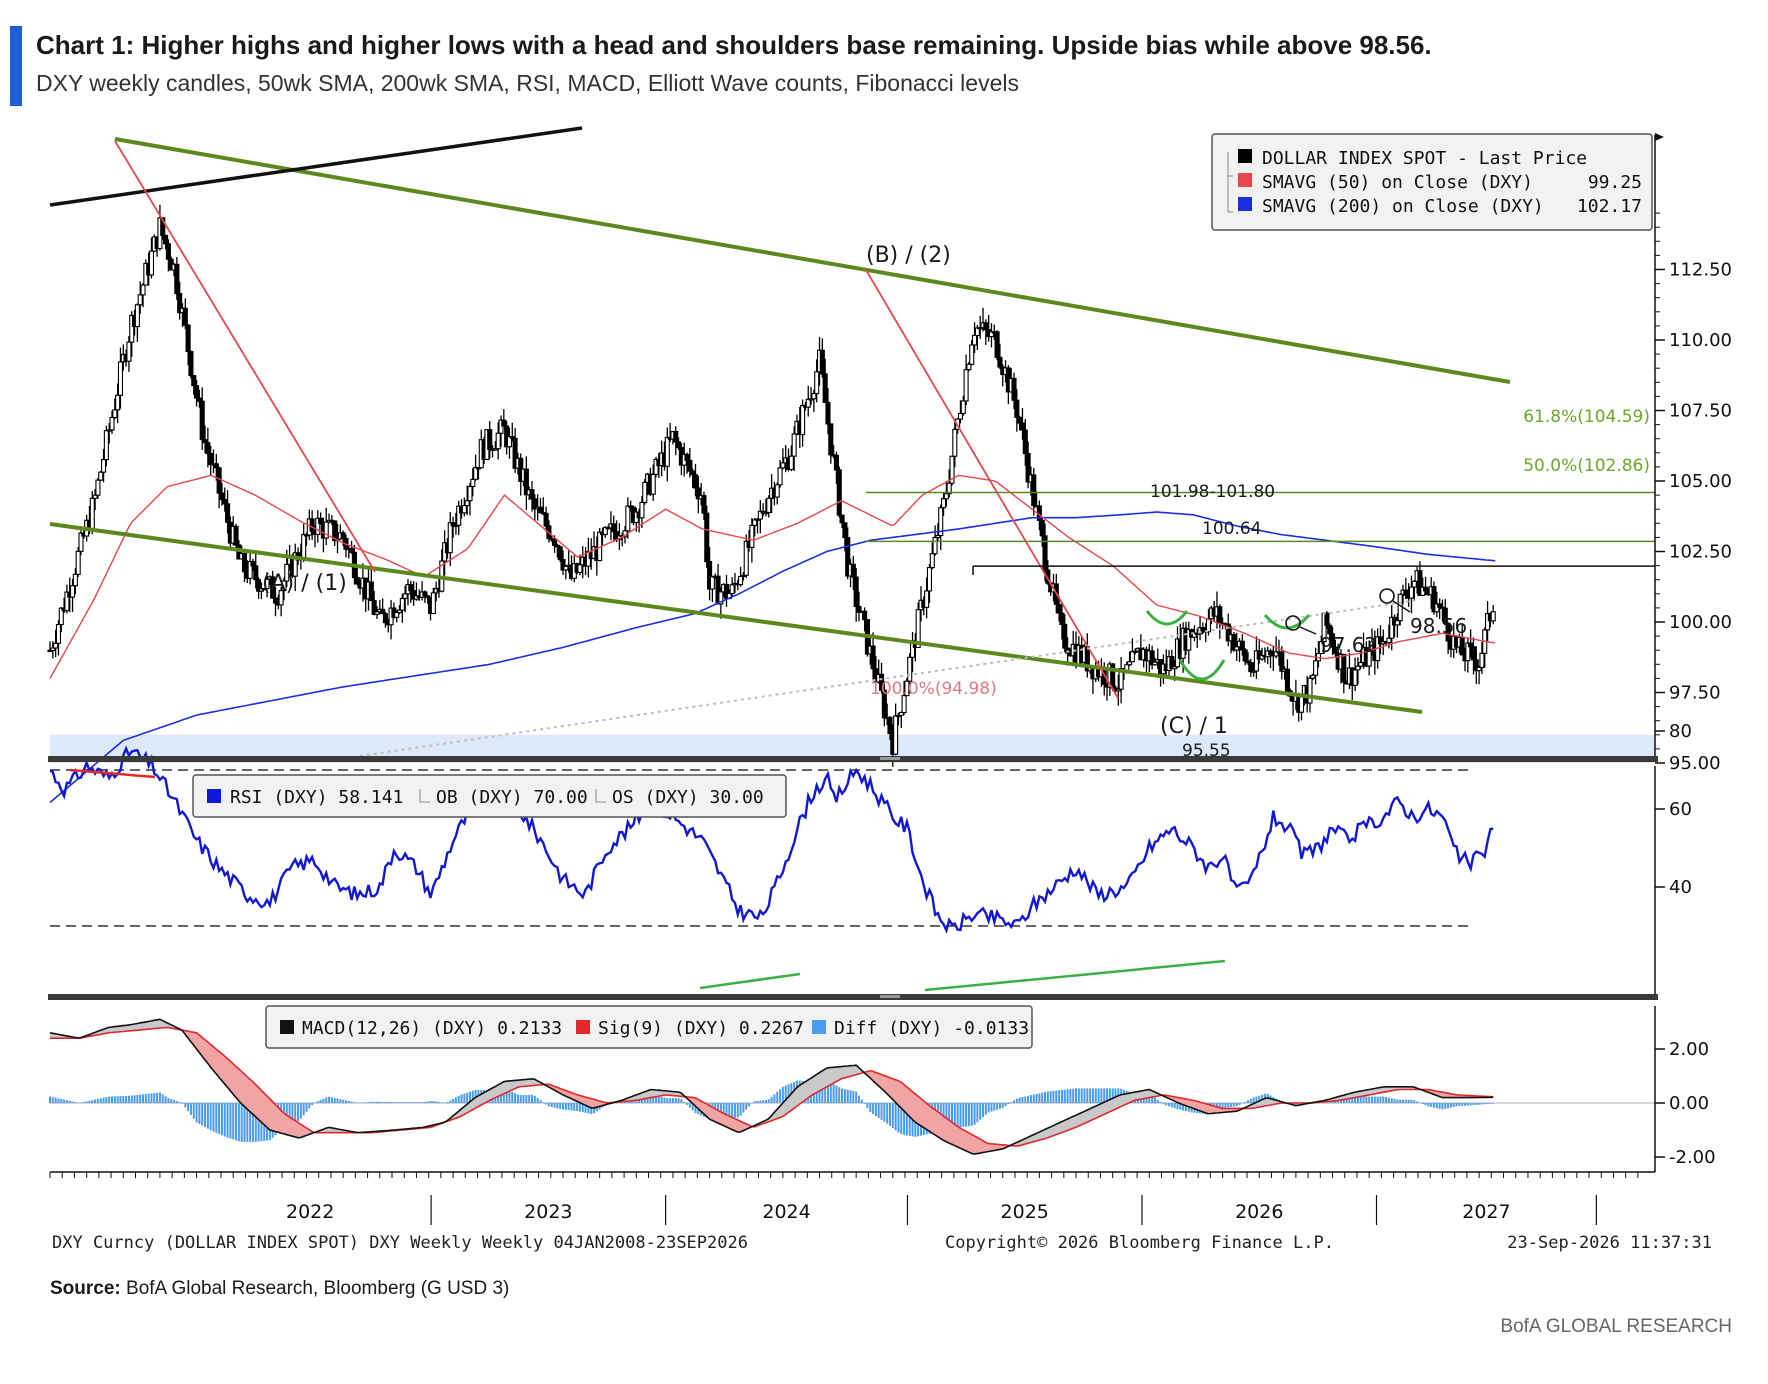  I want to click on price-tick-label: 105.00, so click(1700, 481).